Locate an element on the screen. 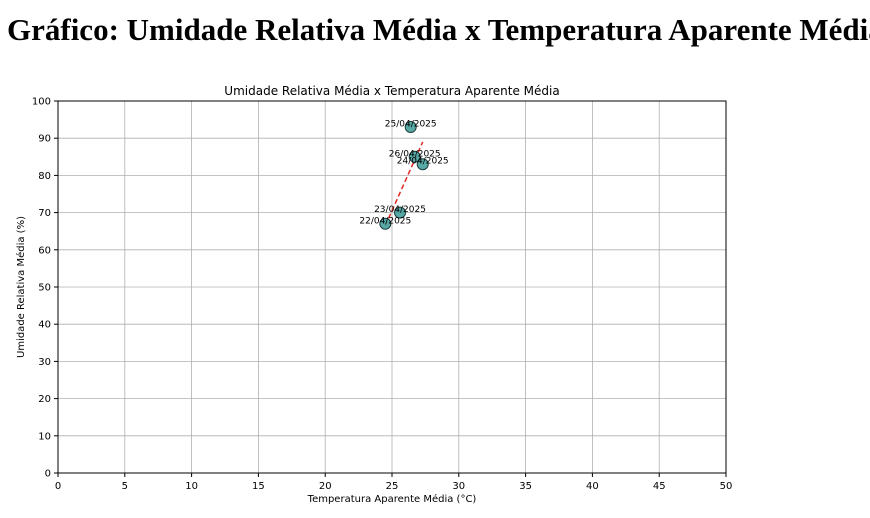  x-tick-label: 5 is located at coordinates (125, 486).